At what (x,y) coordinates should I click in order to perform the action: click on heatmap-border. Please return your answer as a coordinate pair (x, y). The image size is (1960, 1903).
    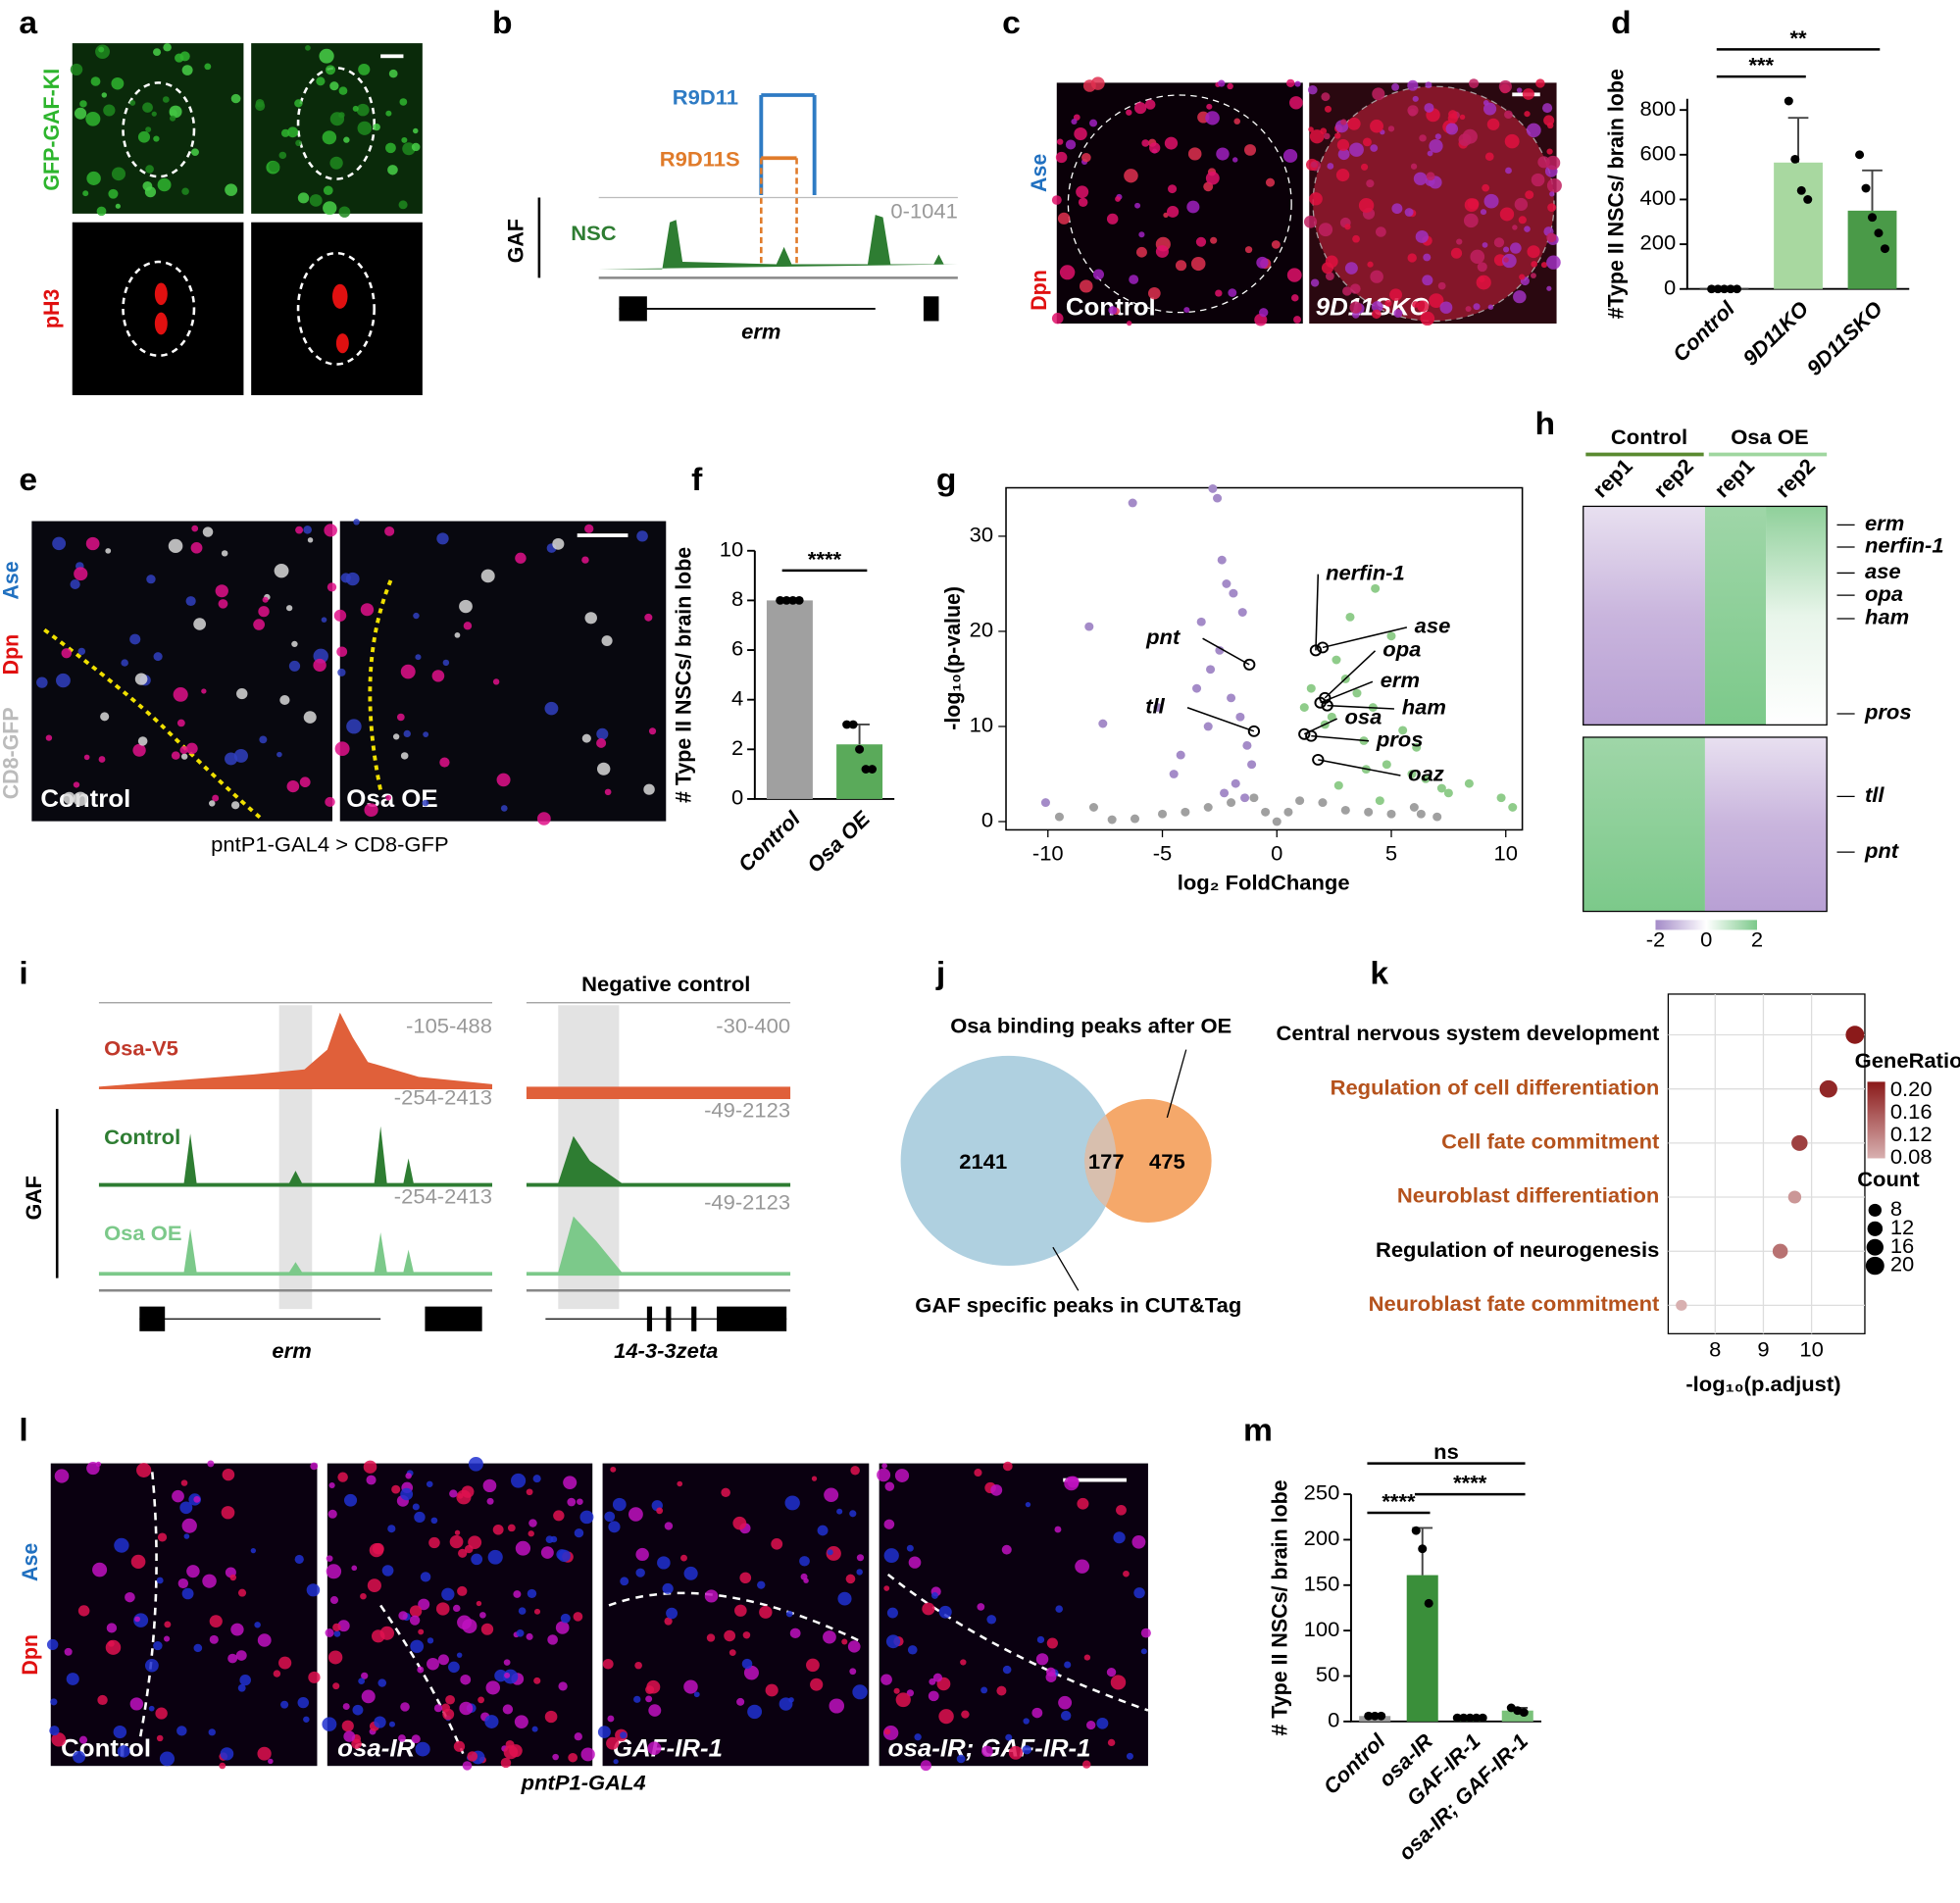
    Looking at the image, I should click on (1705, 824).